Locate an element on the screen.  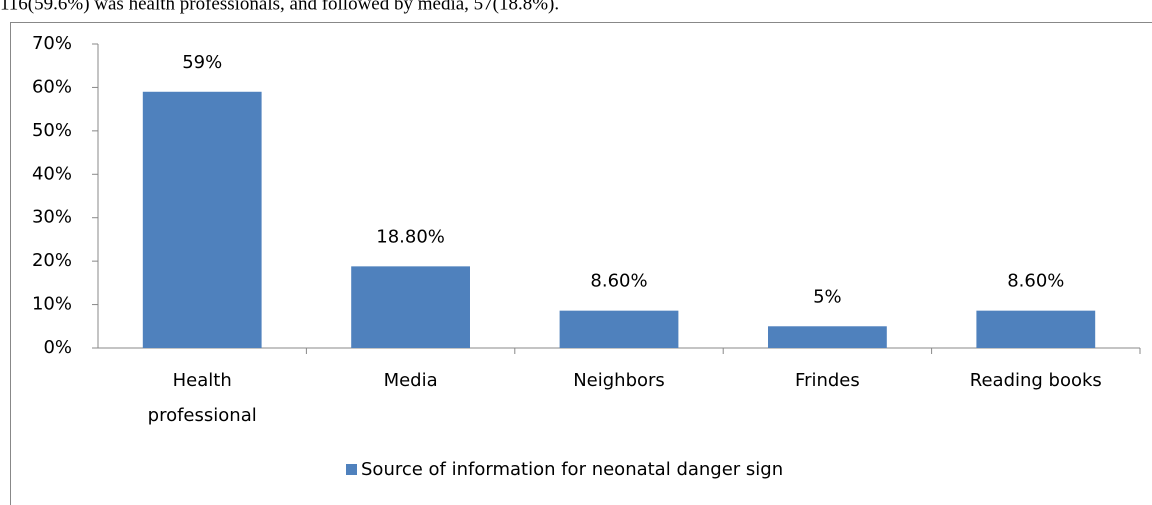
x-tick-label: Reading books is located at coordinates (1036, 380).